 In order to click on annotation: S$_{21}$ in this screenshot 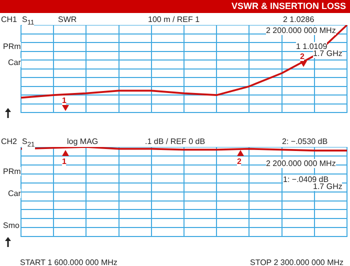, I will do `click(28, 143)`.